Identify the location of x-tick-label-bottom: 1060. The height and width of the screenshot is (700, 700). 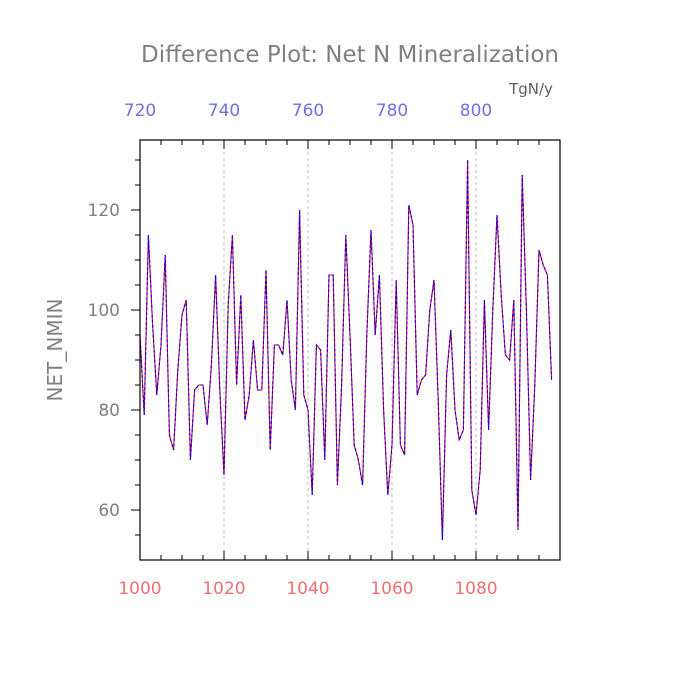
(391, 589).